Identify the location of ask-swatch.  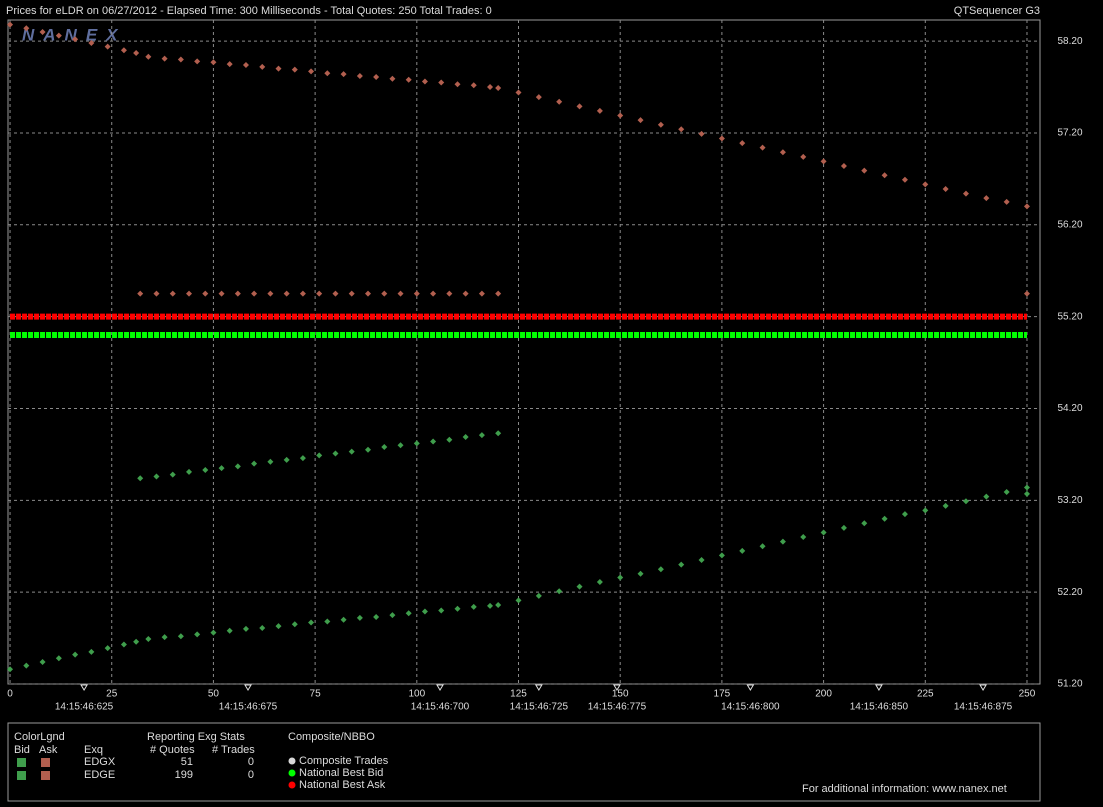
(45, 775).